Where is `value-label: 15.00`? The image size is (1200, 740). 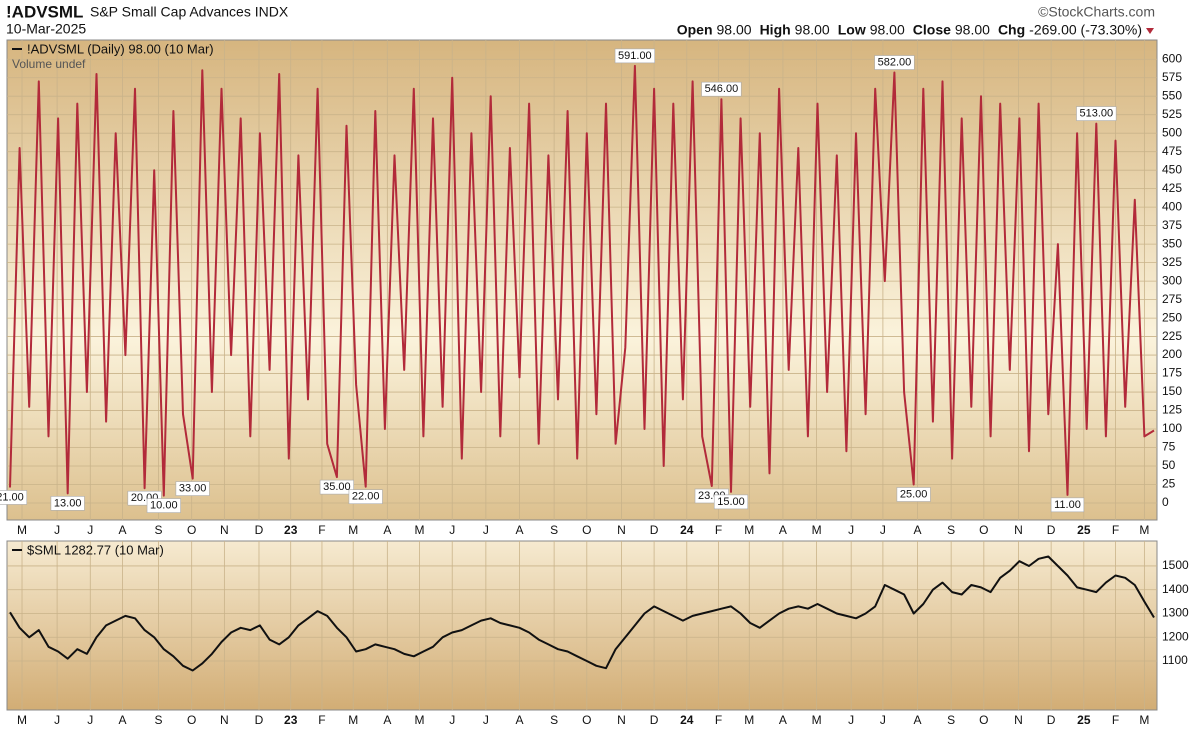
value-label: 15.00 is located at coordinates (731, 502).